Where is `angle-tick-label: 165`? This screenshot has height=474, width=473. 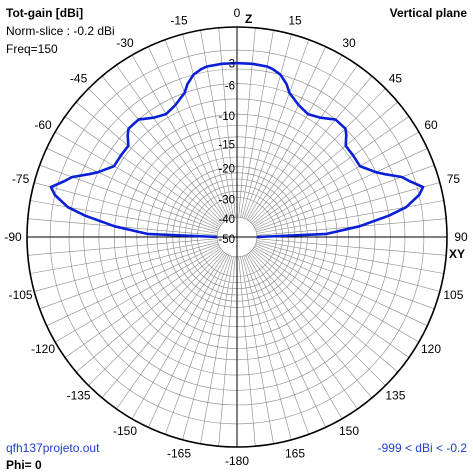
angle-tick-label: 165 is located at coordinates (295, 453).